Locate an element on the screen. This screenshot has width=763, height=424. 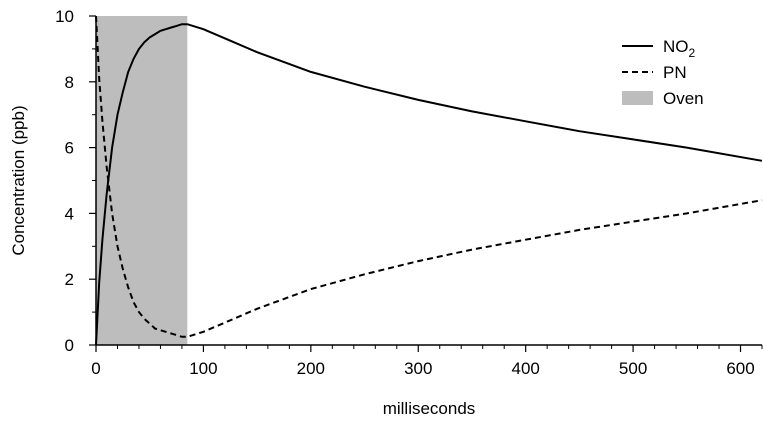
x-tick-label: 500 is located at coordinates (633, 368).